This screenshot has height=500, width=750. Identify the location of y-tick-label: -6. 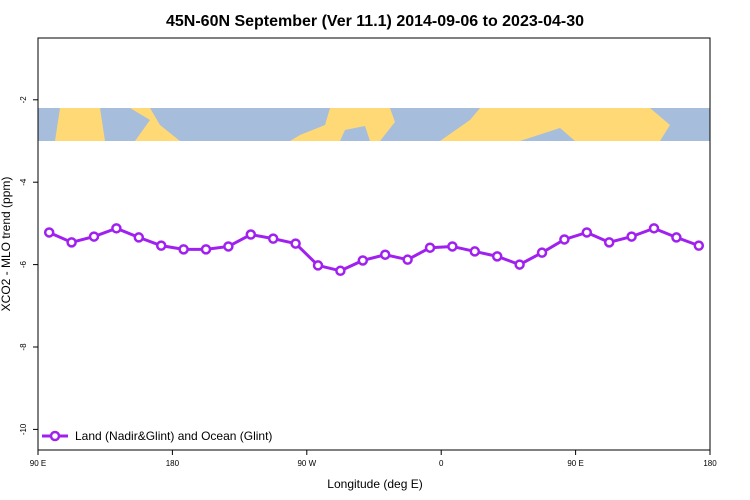
(23, 264).